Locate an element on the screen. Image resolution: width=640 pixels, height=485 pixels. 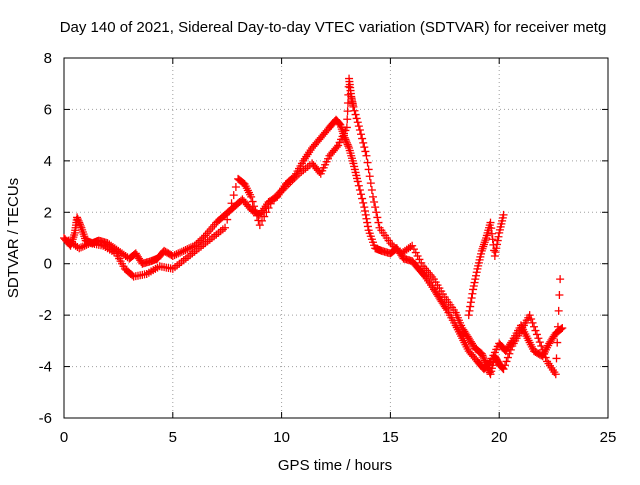
data-series is located at coordinates (486, 265).